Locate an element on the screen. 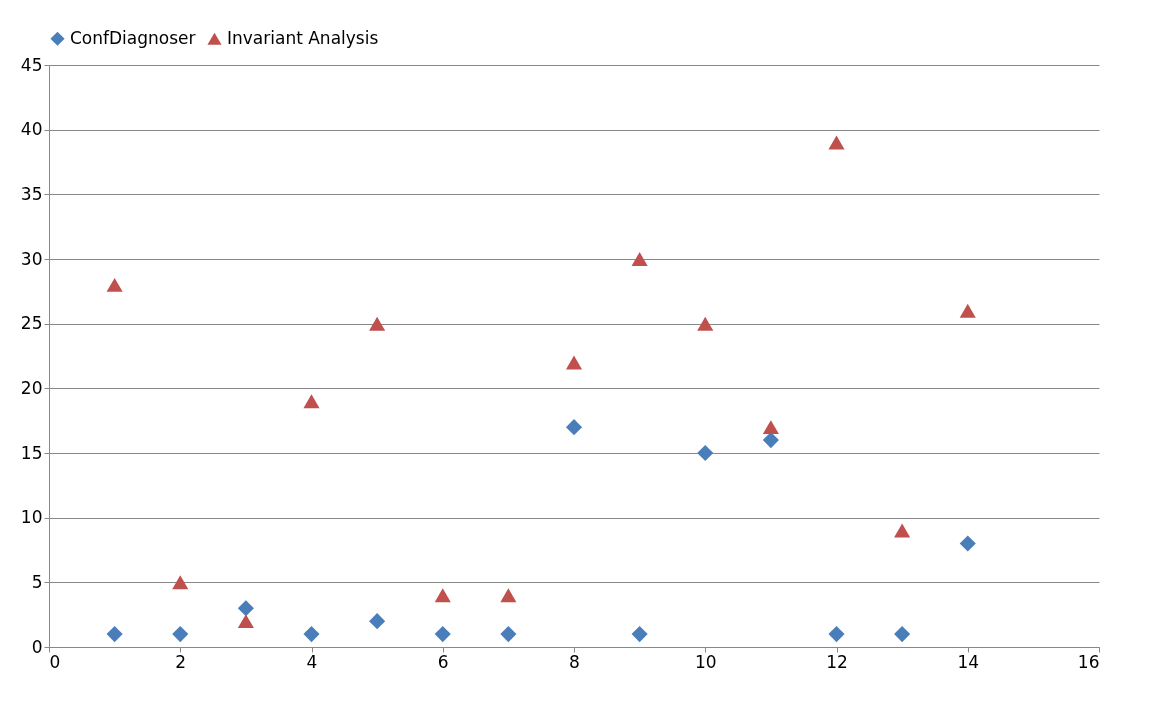 The height and width of the screenshot is (707, 1163). y-tick-label: 5 is located at coordinates (37, 581).